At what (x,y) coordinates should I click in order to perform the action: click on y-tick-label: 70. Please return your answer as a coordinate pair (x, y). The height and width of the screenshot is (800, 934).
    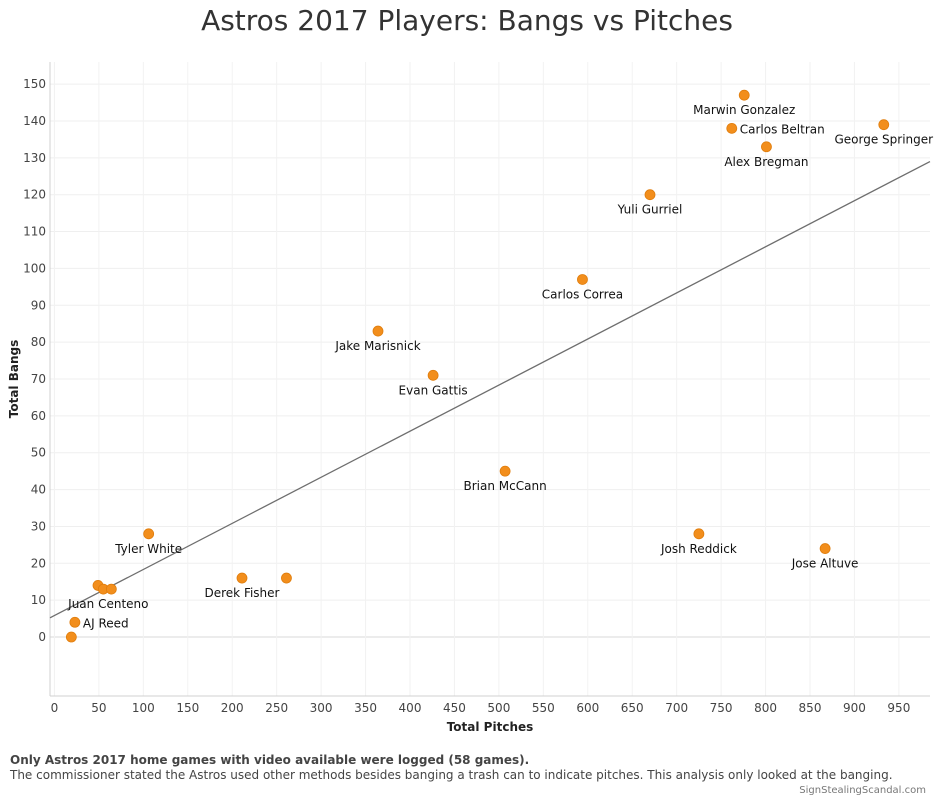
    Looking at the image, I should click on (38, 379).